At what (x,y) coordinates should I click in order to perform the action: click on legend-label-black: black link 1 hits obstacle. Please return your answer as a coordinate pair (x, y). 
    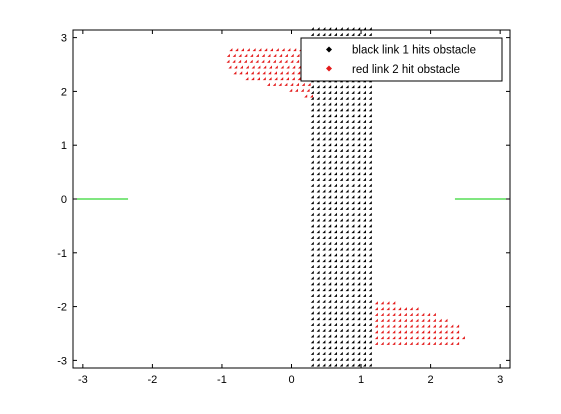
    Looking at the image, I should click on (414, 51).